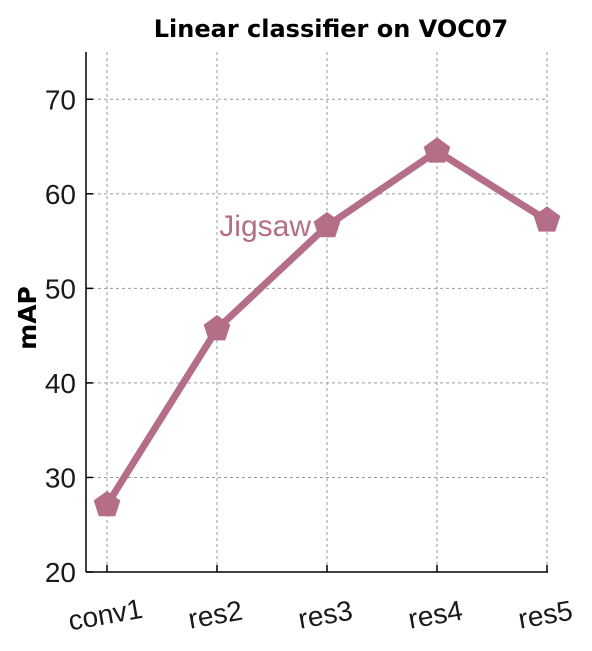 This screenshot has height=651, width=592. What do you see at coordinates (331, 29) in the screenshot?
I see `chart-title: Linear classifier on VOC07` at bounding box center [331, 29].